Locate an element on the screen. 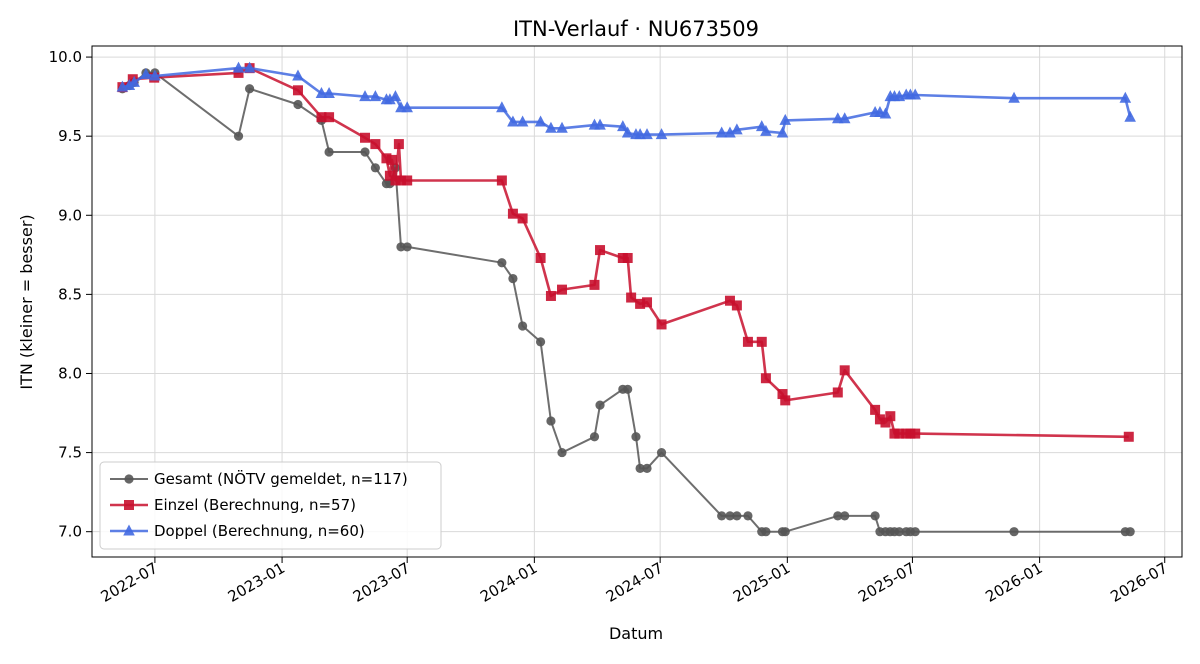  legend-label: Einzel (Berechnung, n=57) is located at coordinates (255, 505).